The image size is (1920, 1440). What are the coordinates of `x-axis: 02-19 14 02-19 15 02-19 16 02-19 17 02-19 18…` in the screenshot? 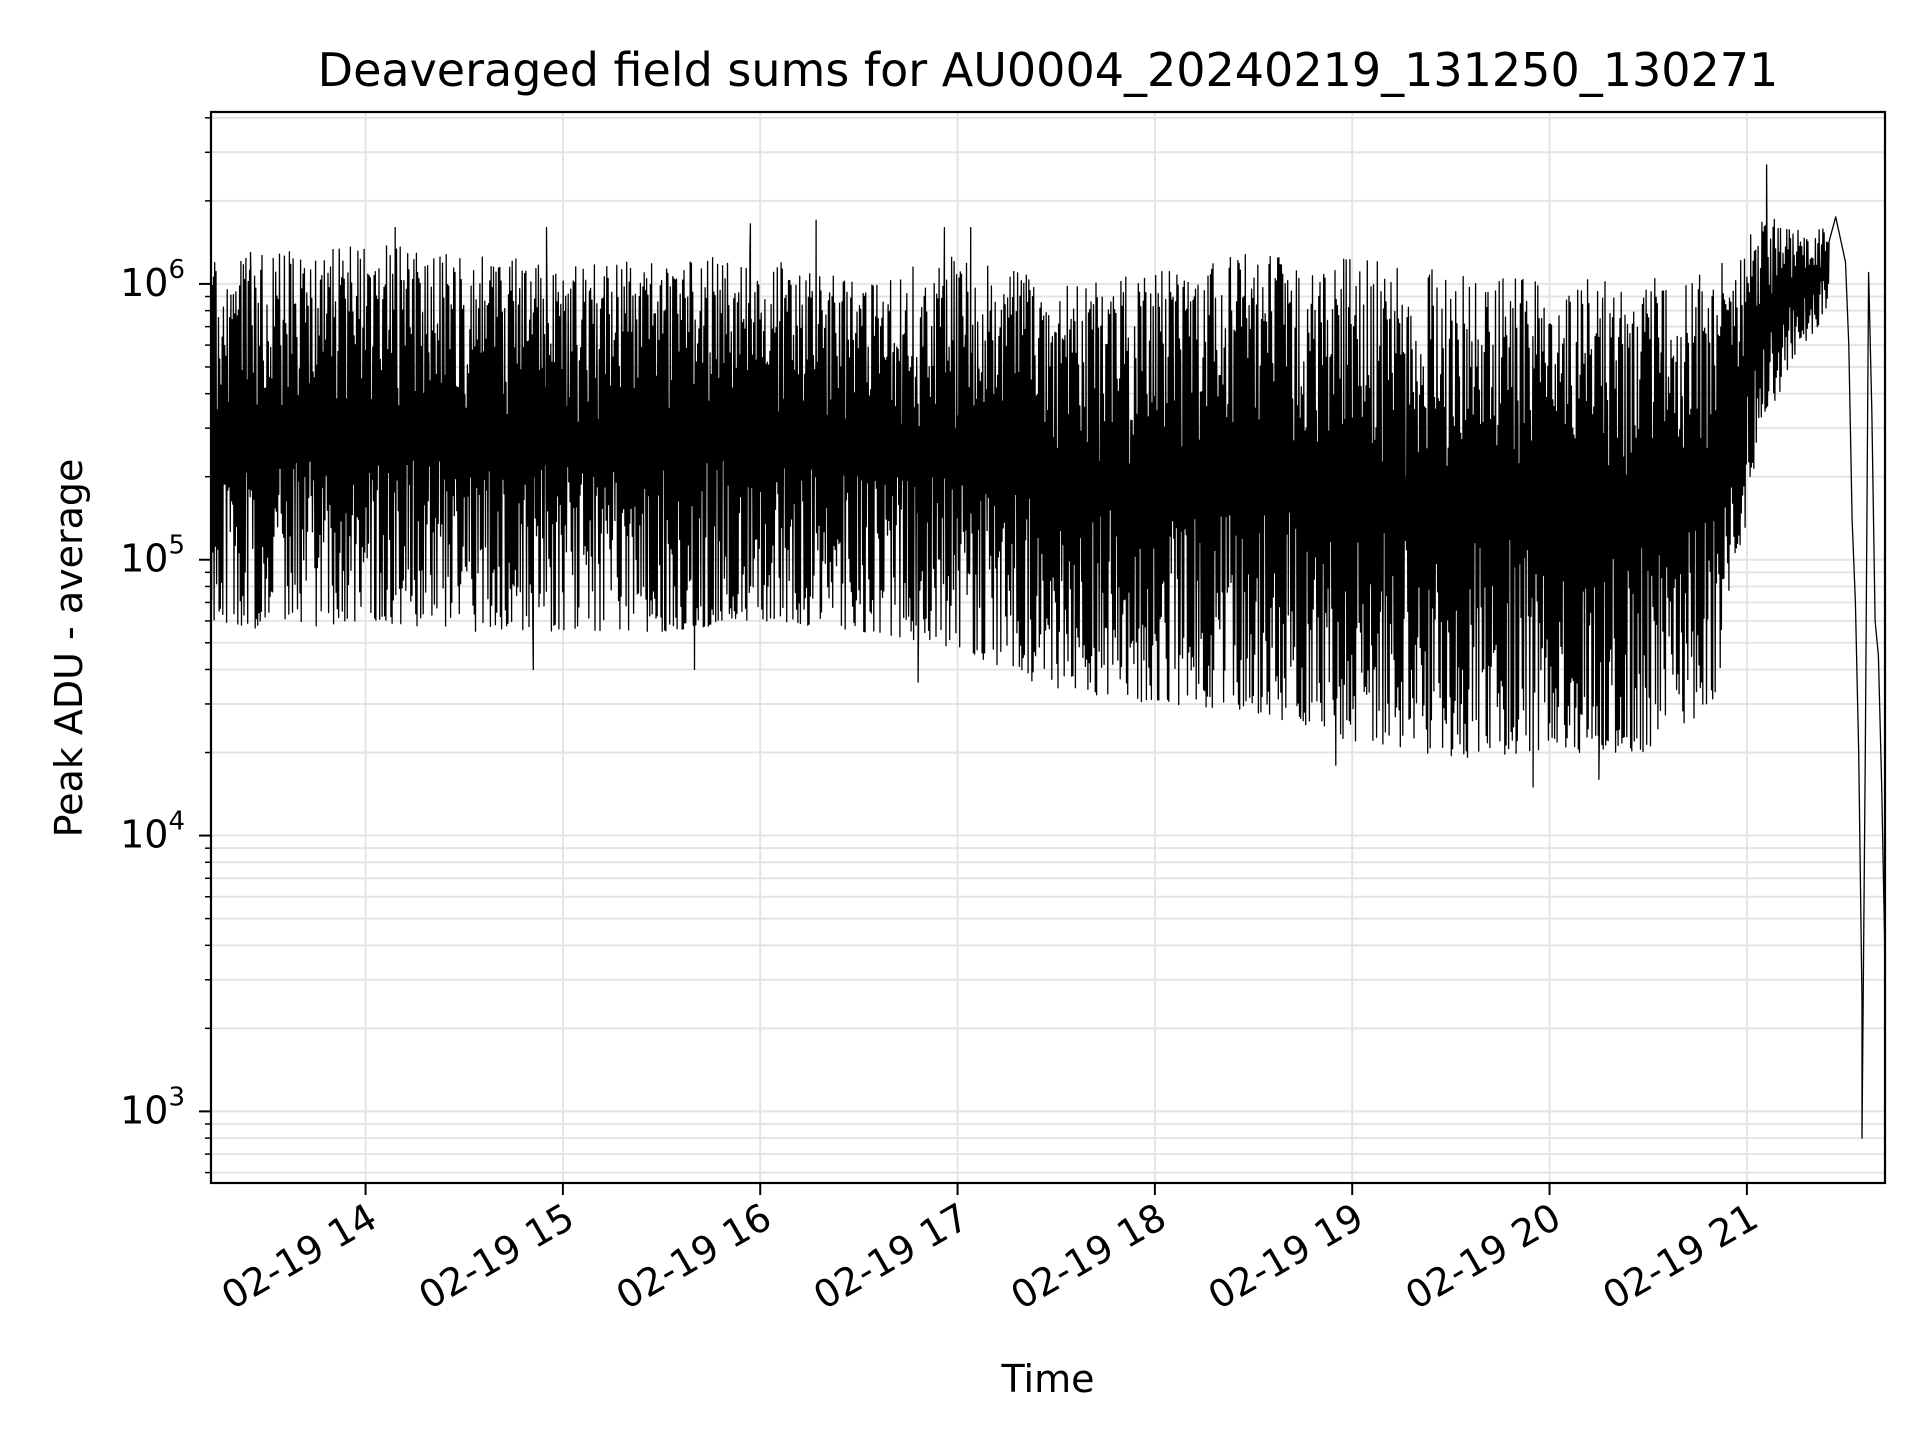 It's located at (989, 1250).